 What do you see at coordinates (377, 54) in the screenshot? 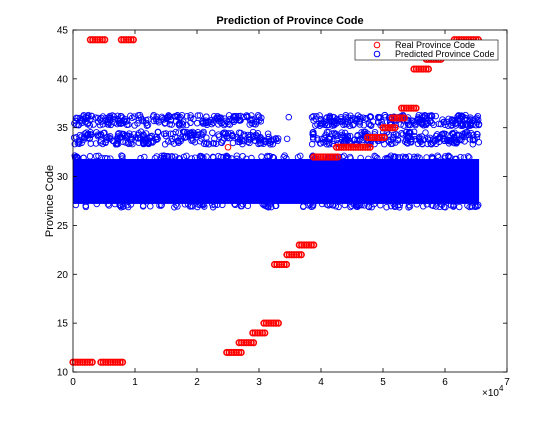
I see `legend-marker-predicted` at bounding box center [377, 54].